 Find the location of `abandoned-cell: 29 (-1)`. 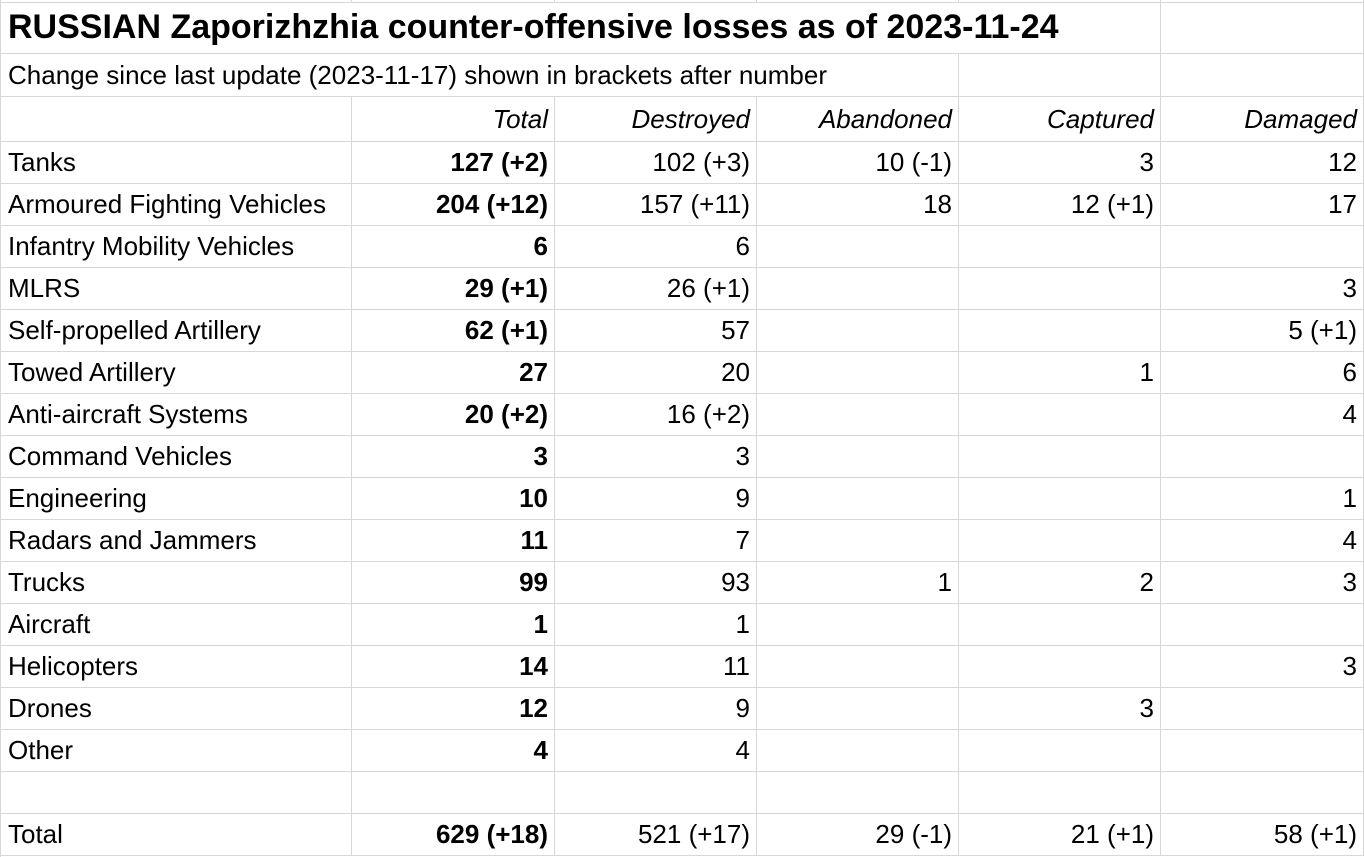

abandoned-cell: 29 (-1) is located at coordinates (858, 835).